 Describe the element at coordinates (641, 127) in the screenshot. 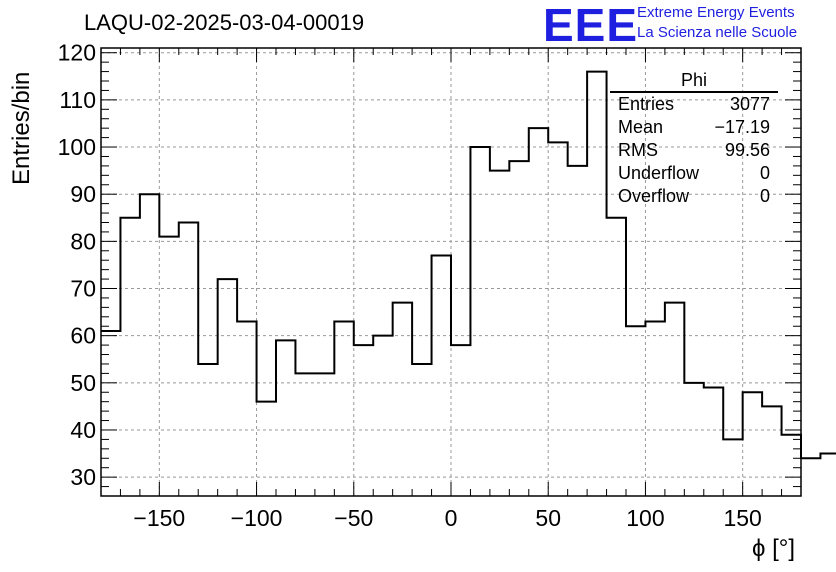

I see `stats-label: Mean` at that location.